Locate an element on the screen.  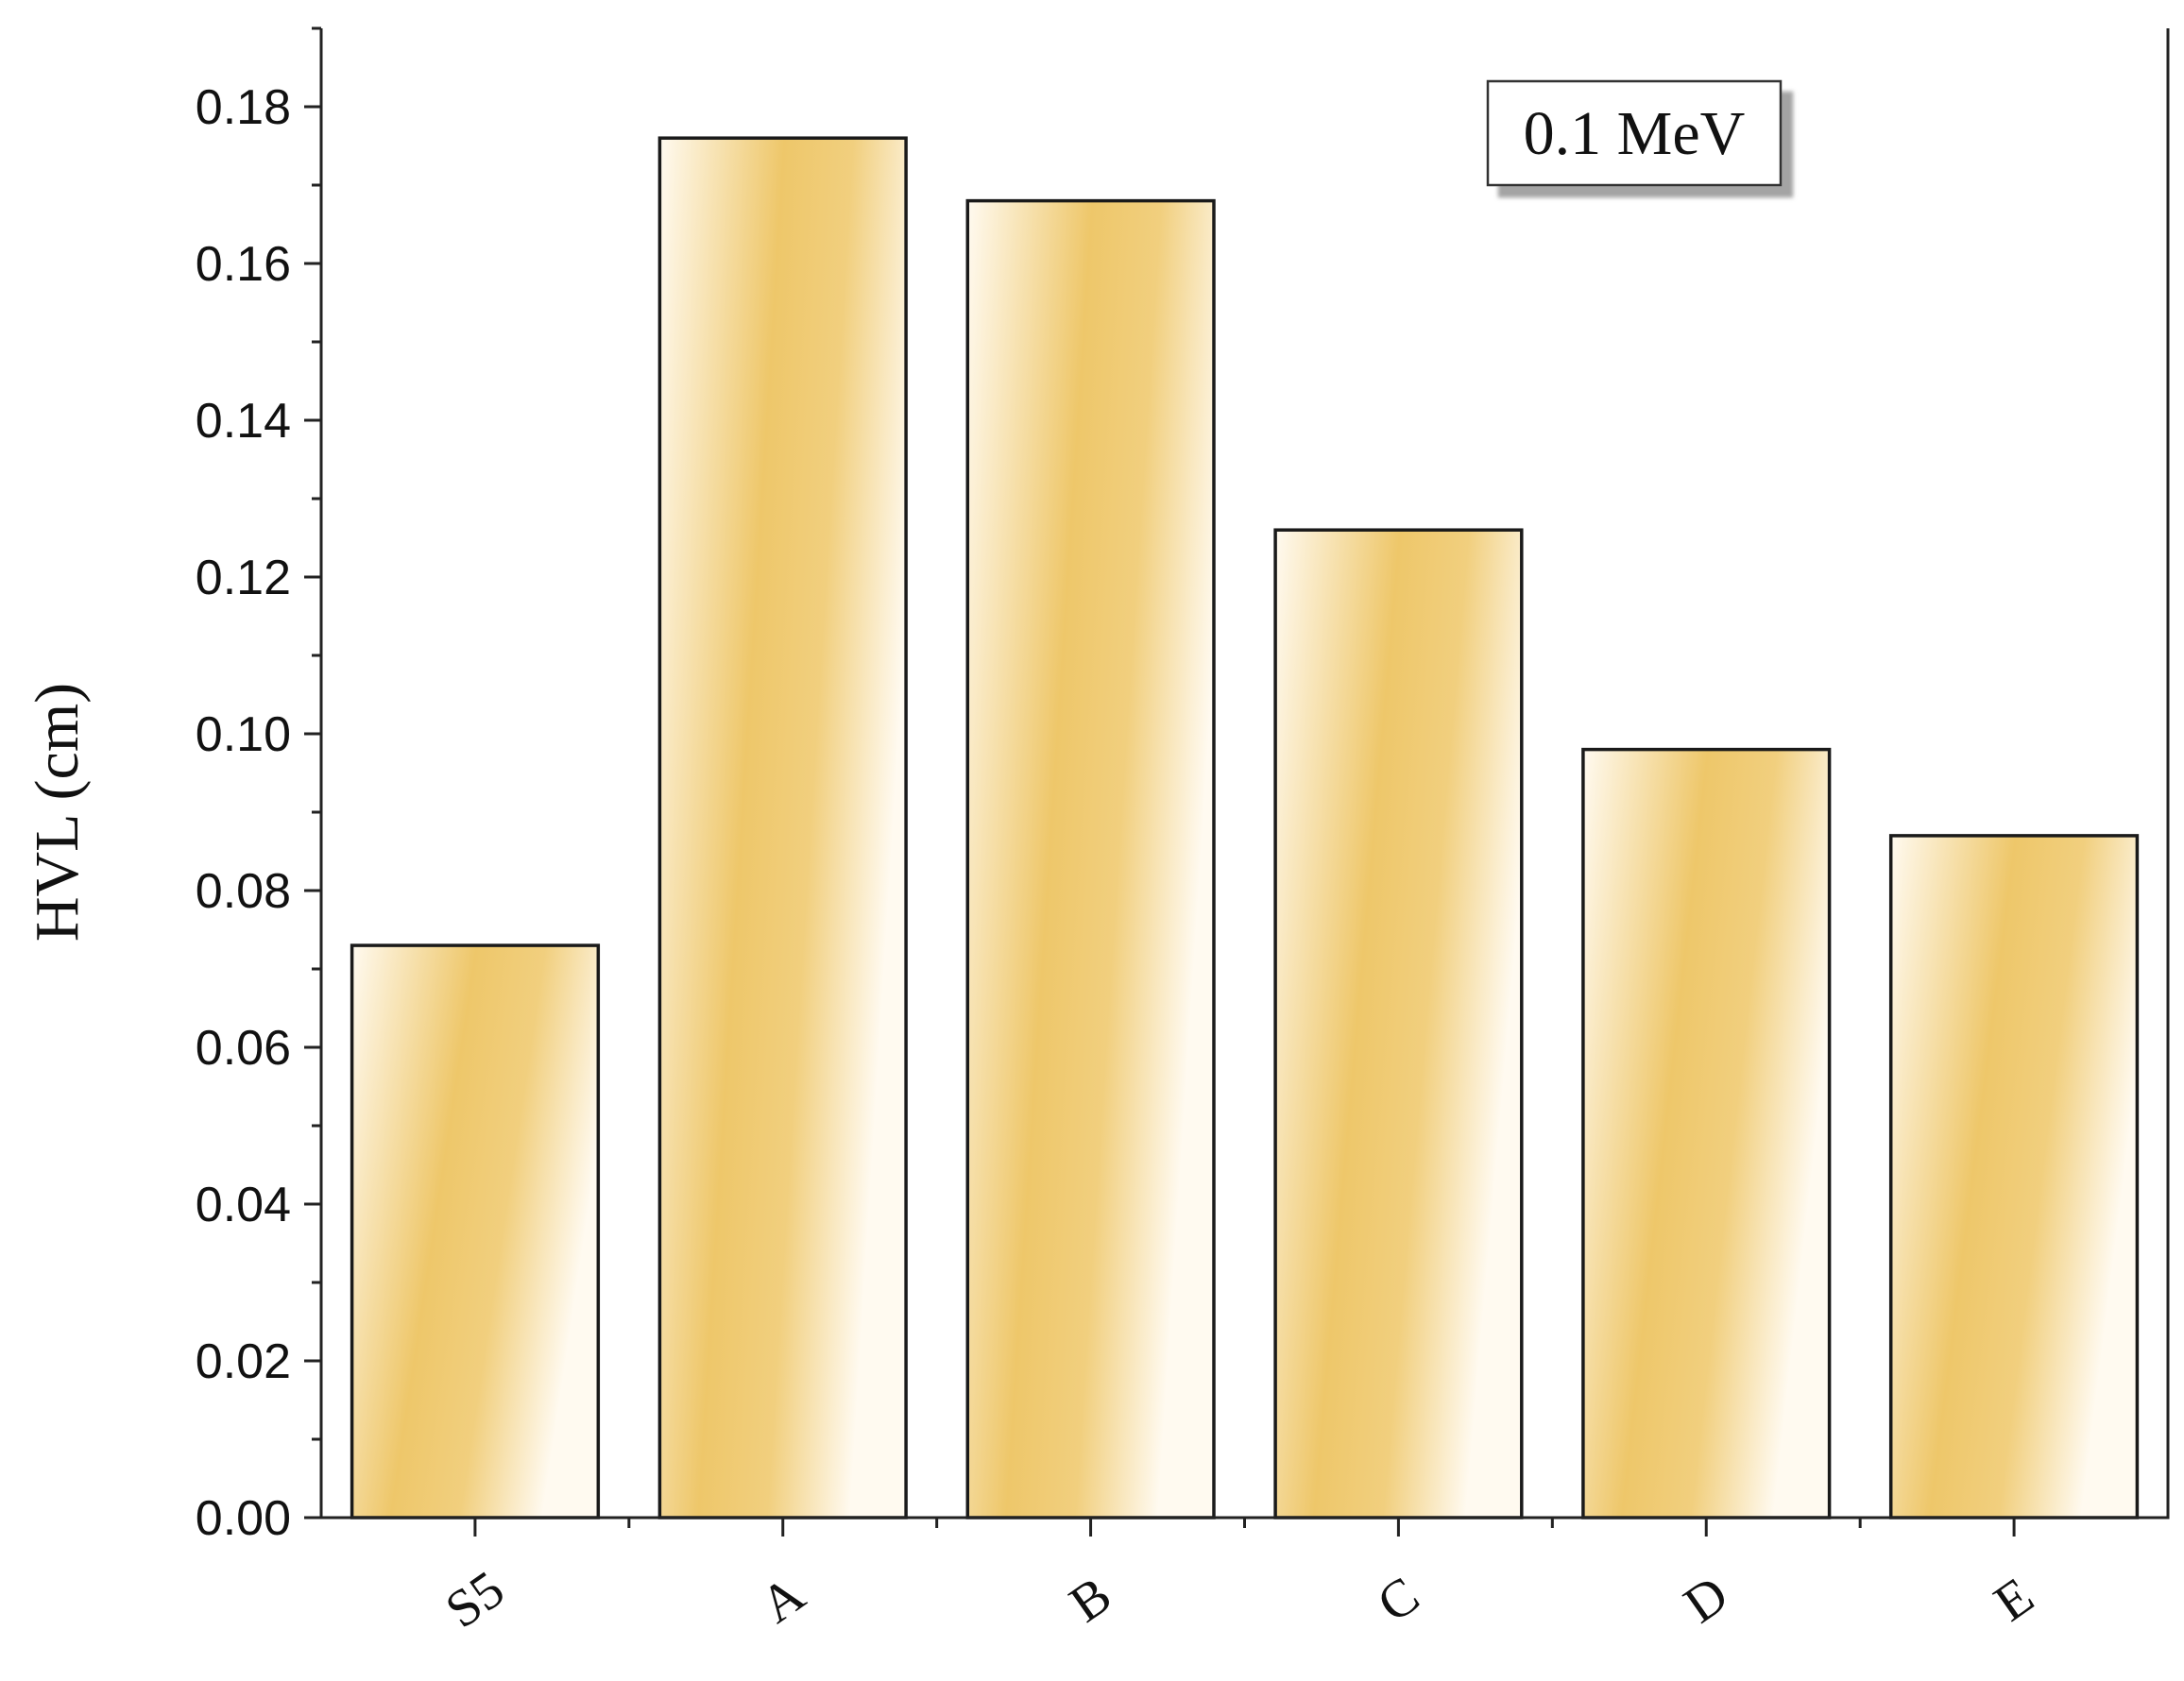
energy-annotation: 0.1 MeV is located at coordinates (1634, 133).